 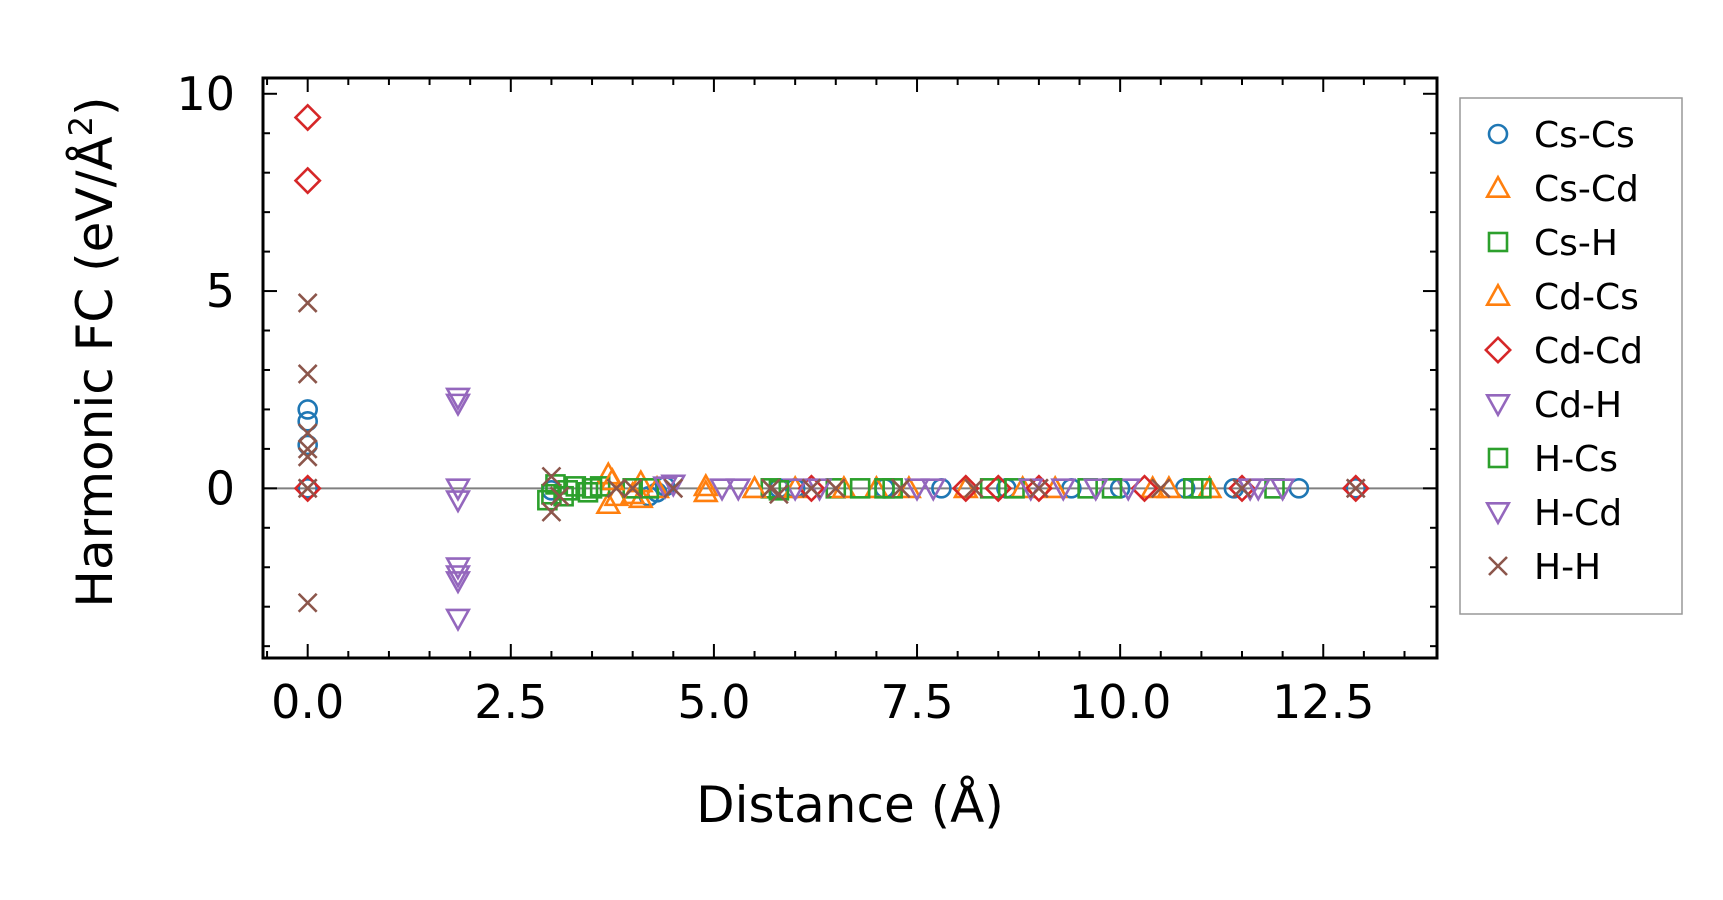 What do you see at coordinates (1586, 297) in the screenshot?
I see `legend-label: Cd-Cs` at bounding box center [1586, 297].